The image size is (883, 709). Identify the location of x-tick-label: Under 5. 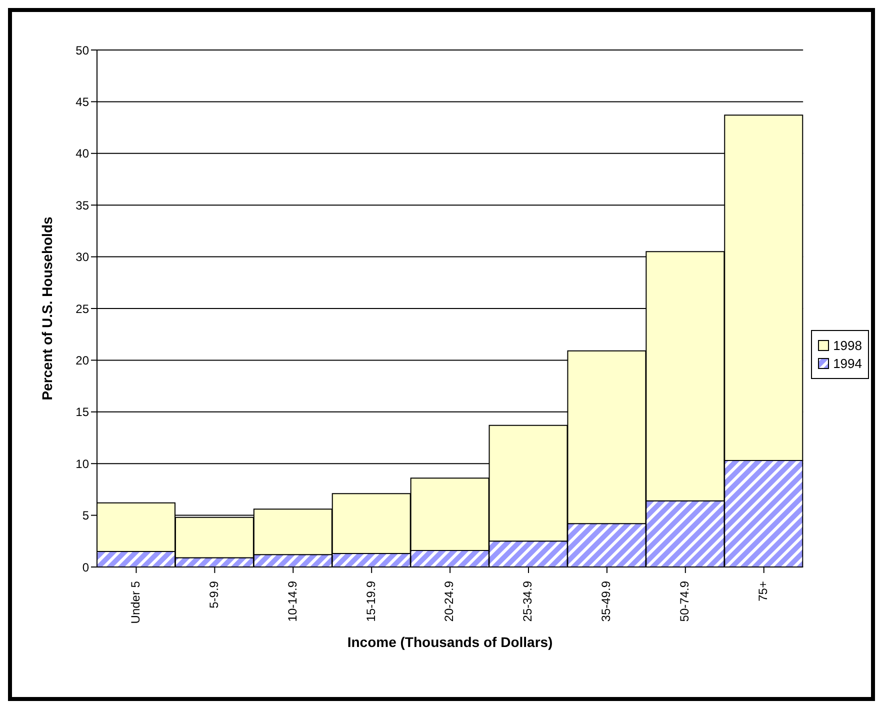
(135, 602).